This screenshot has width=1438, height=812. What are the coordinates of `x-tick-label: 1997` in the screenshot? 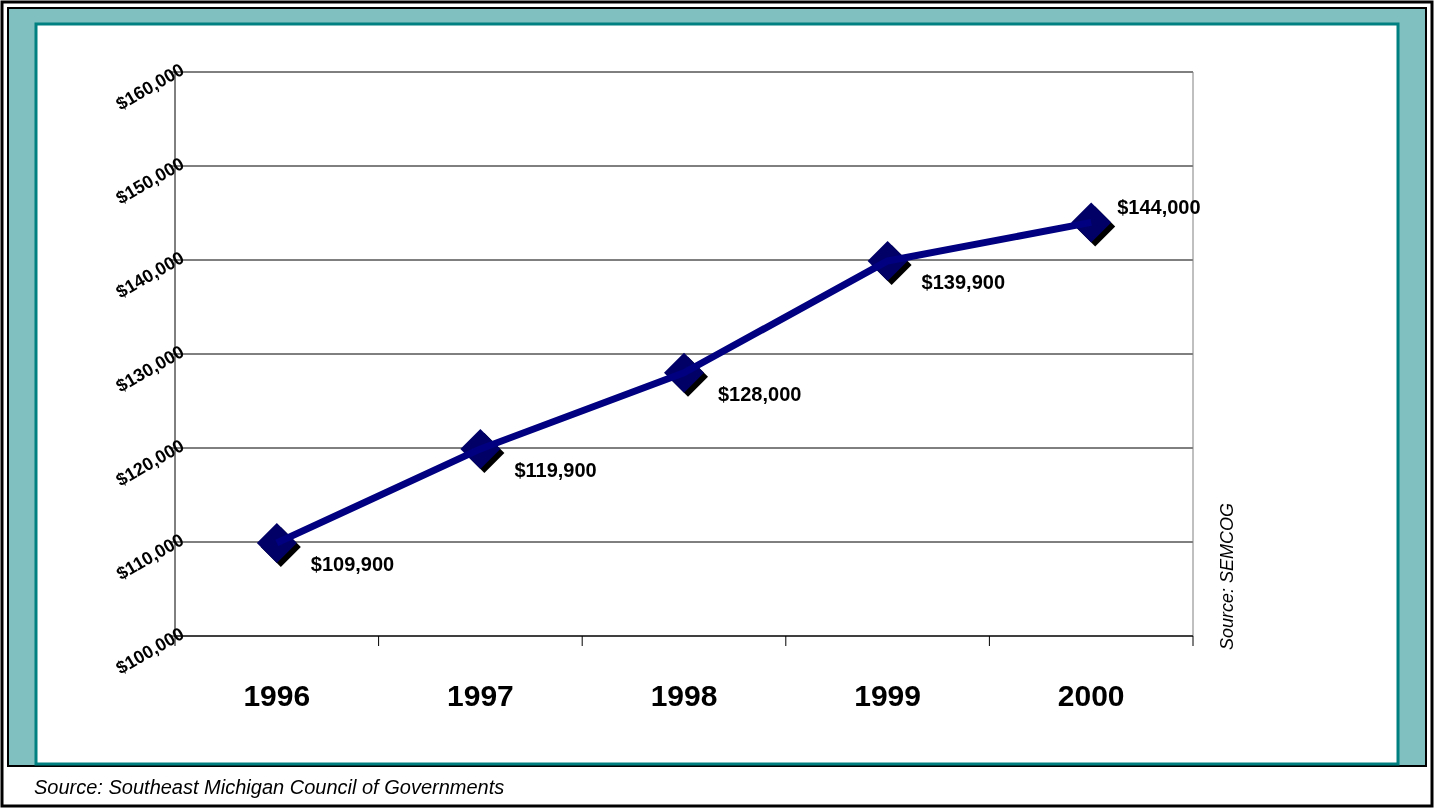 It's located at (480, 695).